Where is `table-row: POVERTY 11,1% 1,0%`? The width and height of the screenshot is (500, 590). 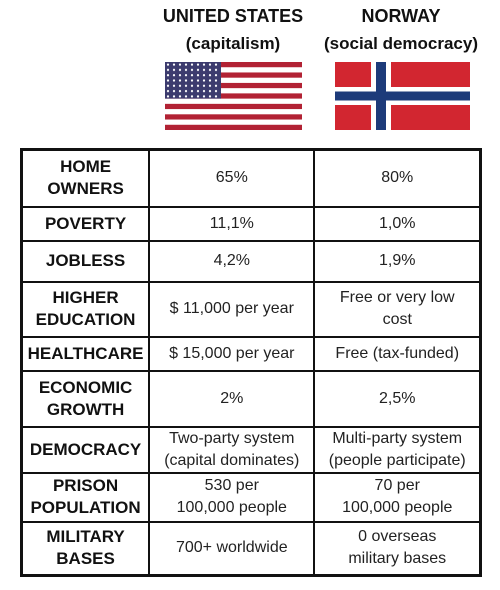
table-row: POVERTY 11,1% 1,0% is located at coordinates (251, 223).